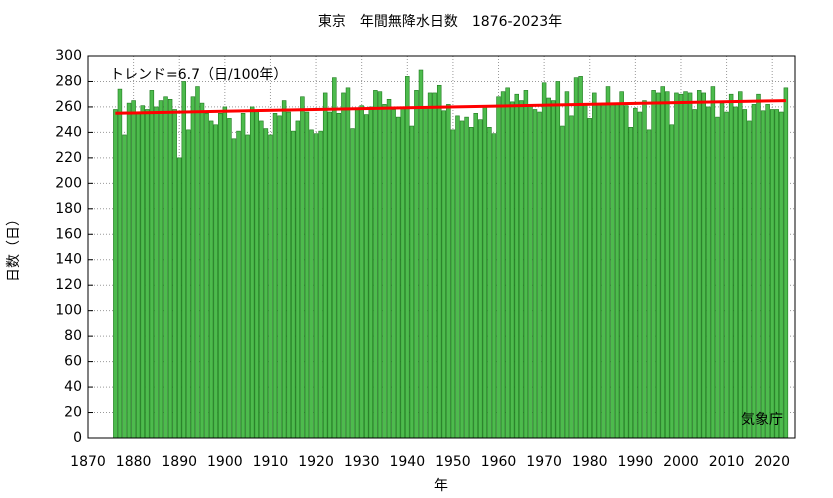 The height and width of the screenshot is (498, 833). What do you see at coordinates (407, 462) in the screenshot?
I see `x-tick-label: 1940` at bounding box center [407, 462].